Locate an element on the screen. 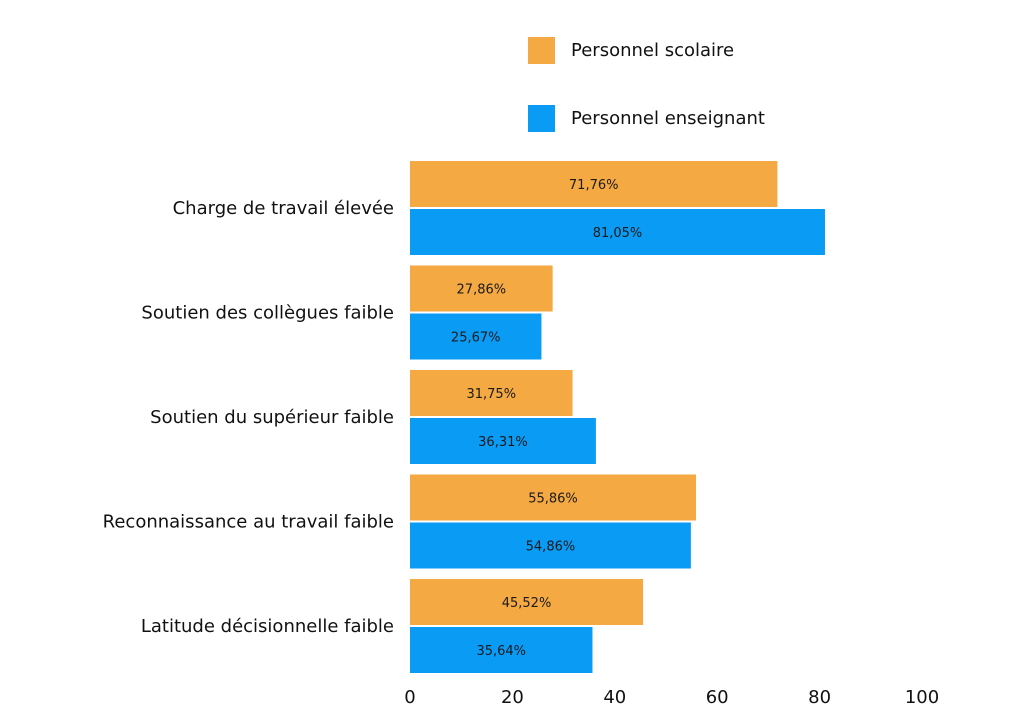 The width and height of the screenshot is (1024, 721). bar-value-label: 81,05% is located at coordinates (618, 233).